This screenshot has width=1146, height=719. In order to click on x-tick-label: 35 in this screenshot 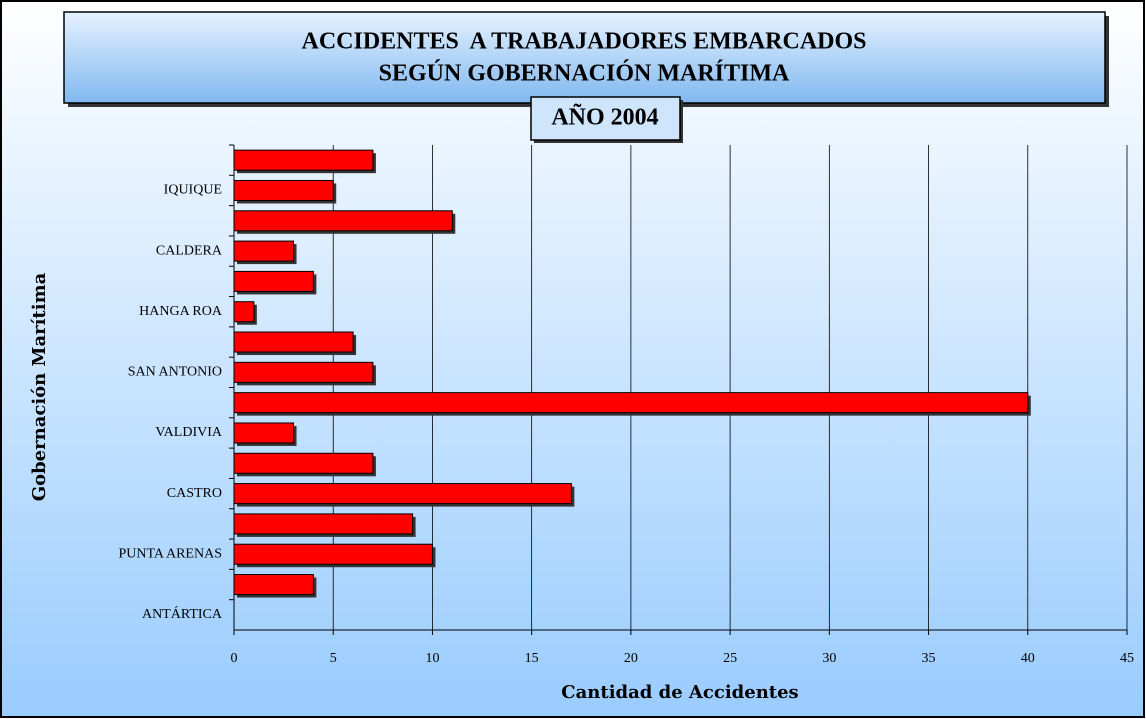, I will do `click(929, 658)`.